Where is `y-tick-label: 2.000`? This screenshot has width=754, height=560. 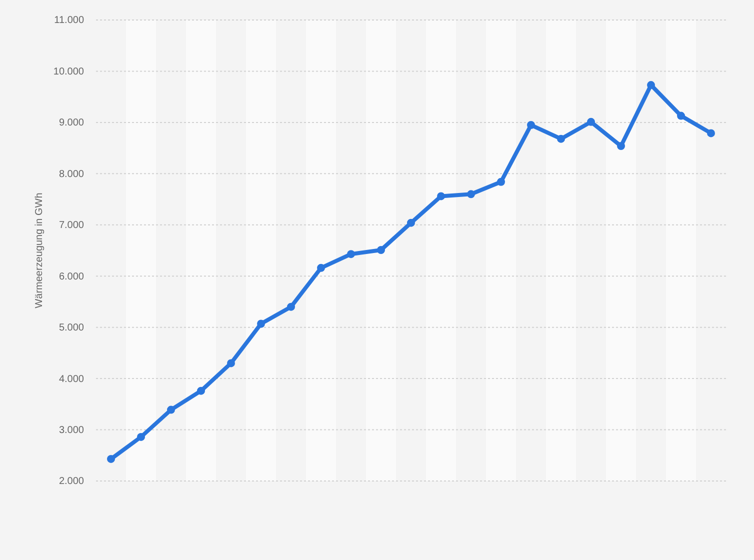 y-tick-label: 2.000 is located at coordinates (71, 482).